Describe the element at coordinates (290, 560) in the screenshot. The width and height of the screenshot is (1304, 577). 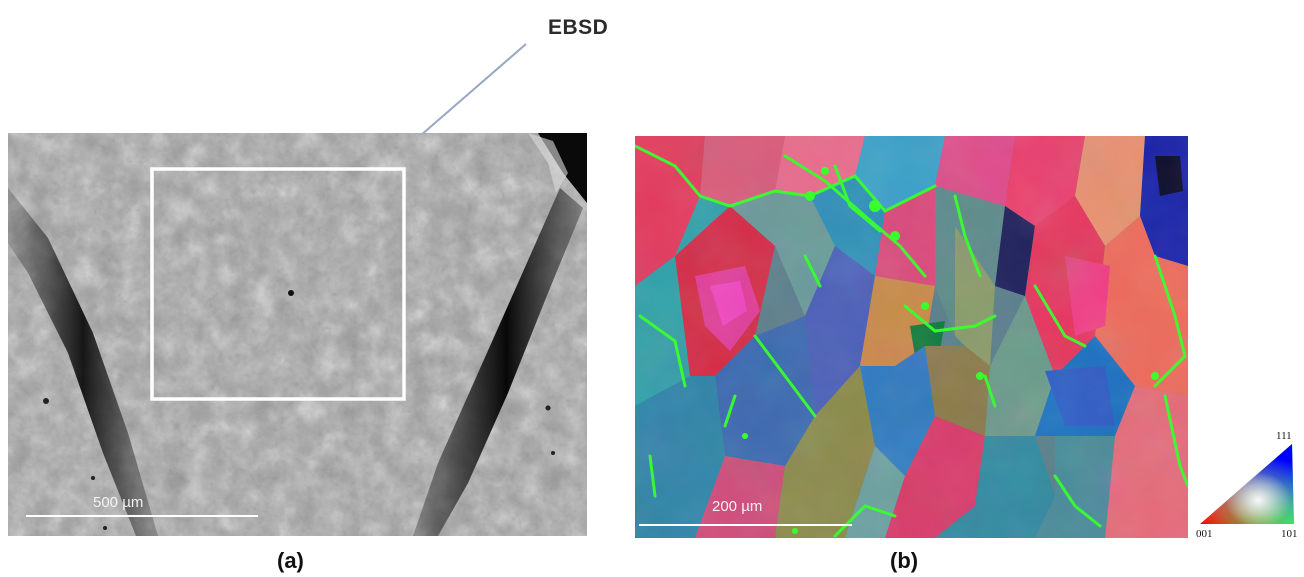
I see `panel-a-label: (a)` at that location.